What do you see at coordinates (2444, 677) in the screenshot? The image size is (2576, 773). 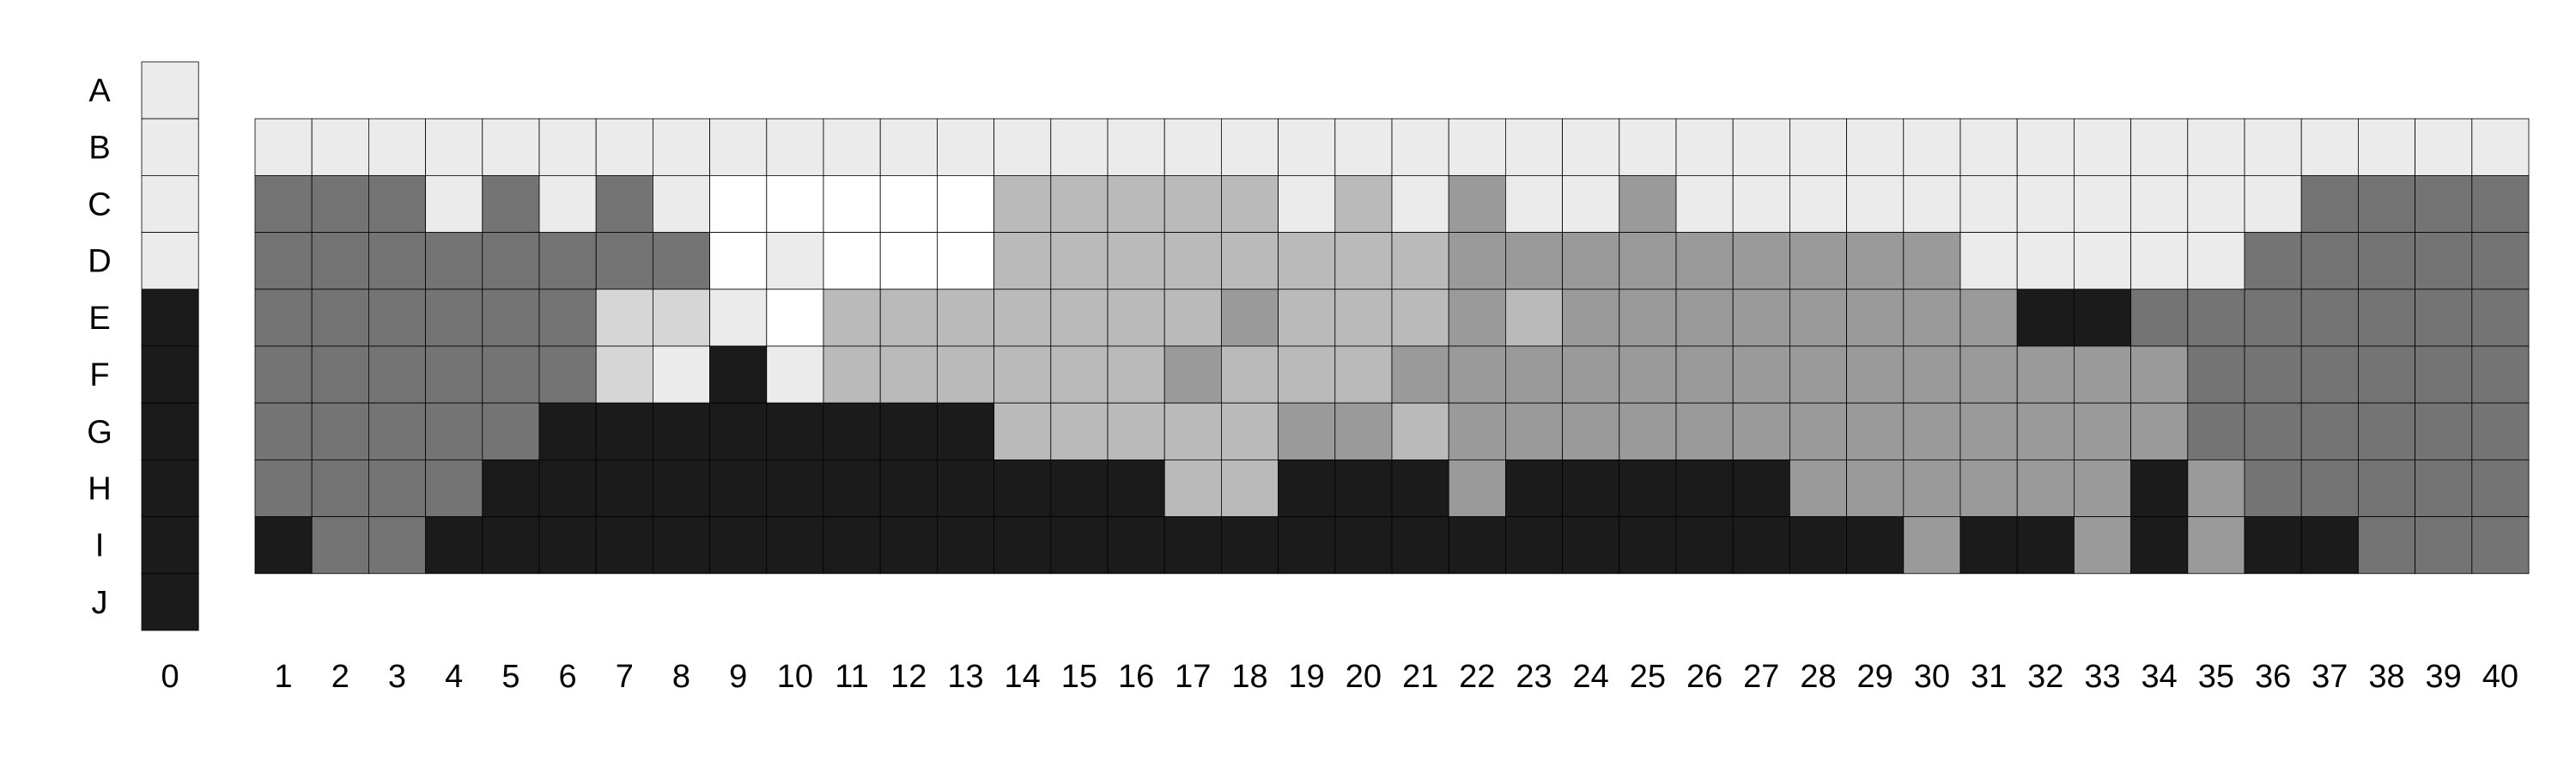 I see `column-label-39: 39` at bounding box center [2444, 677].